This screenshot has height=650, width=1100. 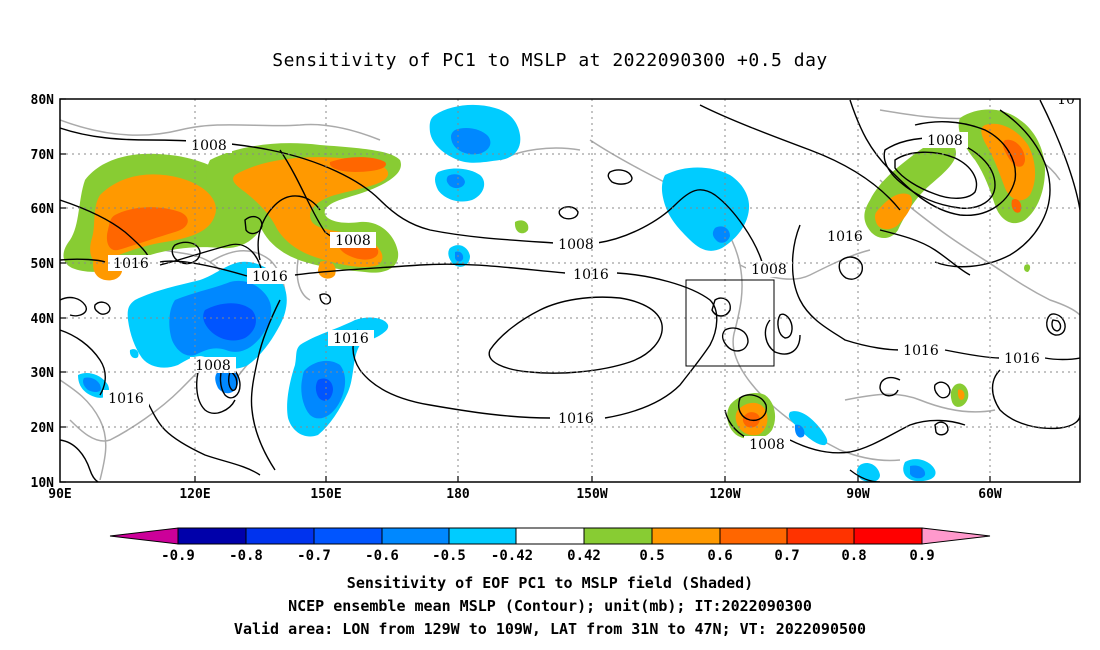 I want to click on colorbar-tick-label: 0.8, so click(x=853, y=556).